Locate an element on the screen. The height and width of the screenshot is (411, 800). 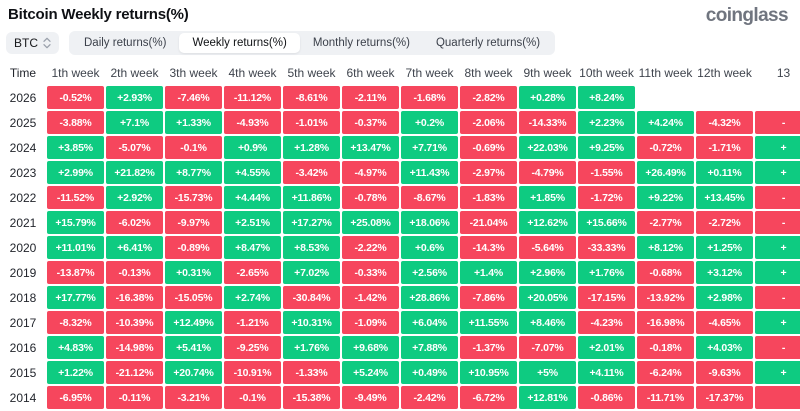
return-cell: -0.33% is located at coordinates (370, 272).